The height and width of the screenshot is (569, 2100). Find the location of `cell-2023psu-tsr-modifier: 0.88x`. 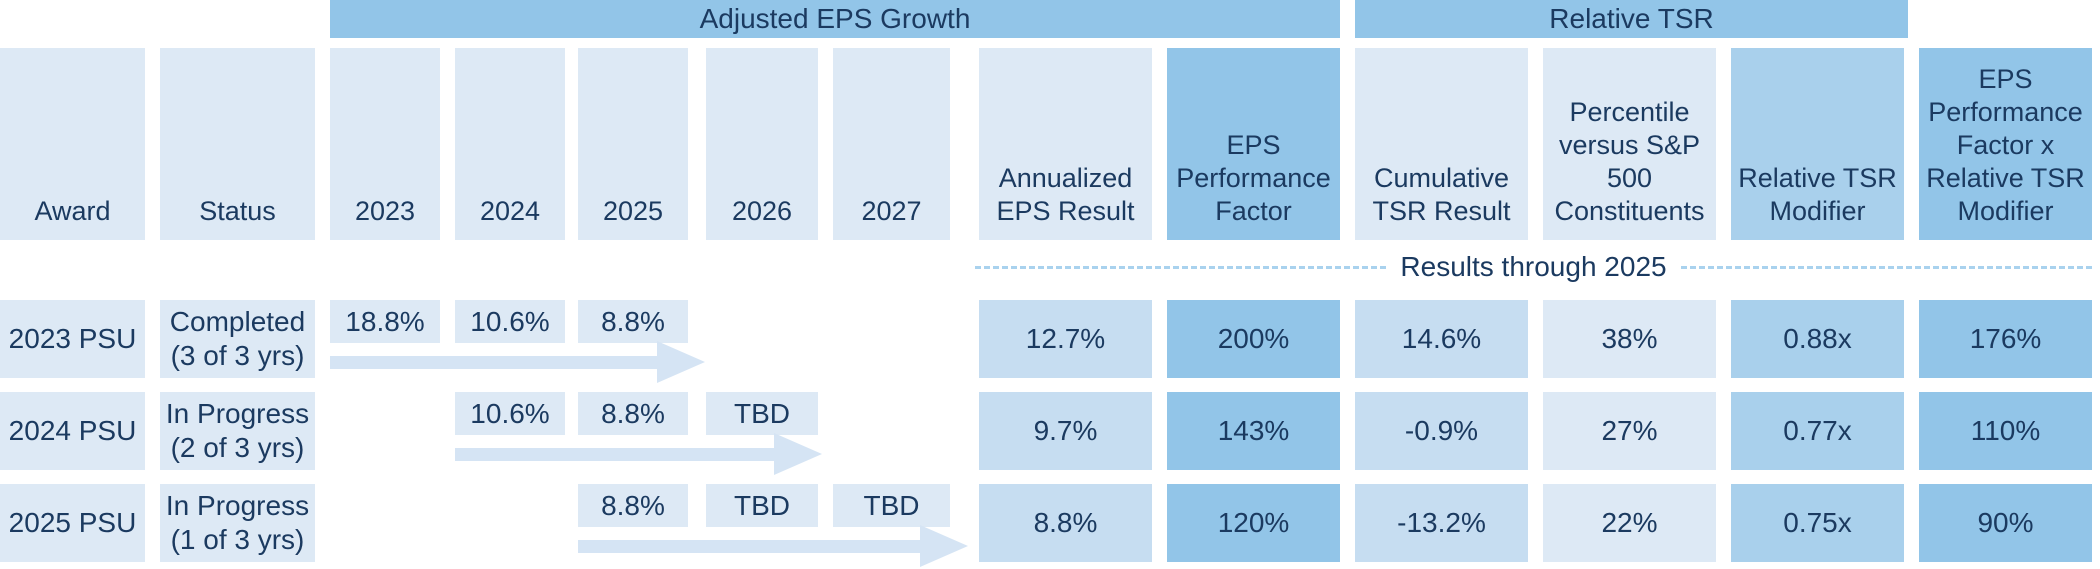

cell-2023psu-tsr-modifier: 0.88x is located at coordinates (1817, 339).